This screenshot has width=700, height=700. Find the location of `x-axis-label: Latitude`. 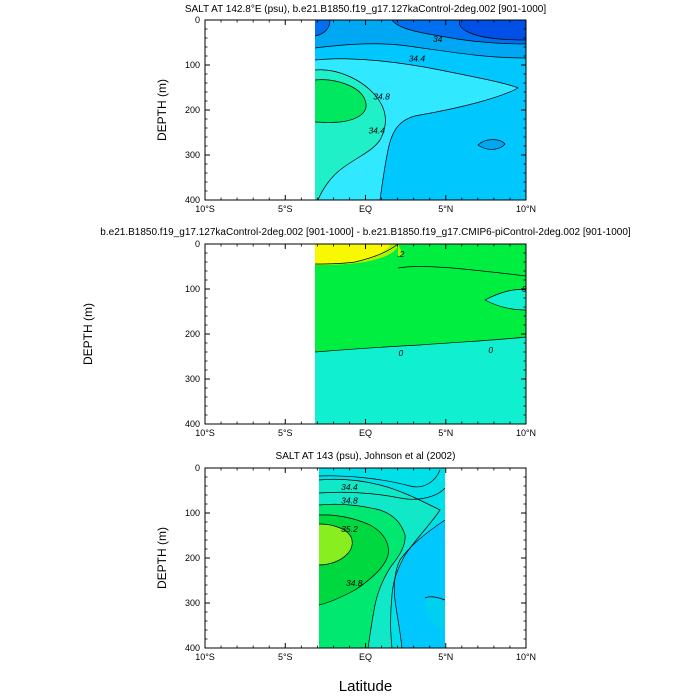

x-axis-label: Latitude is located at coordinates (365, 686).